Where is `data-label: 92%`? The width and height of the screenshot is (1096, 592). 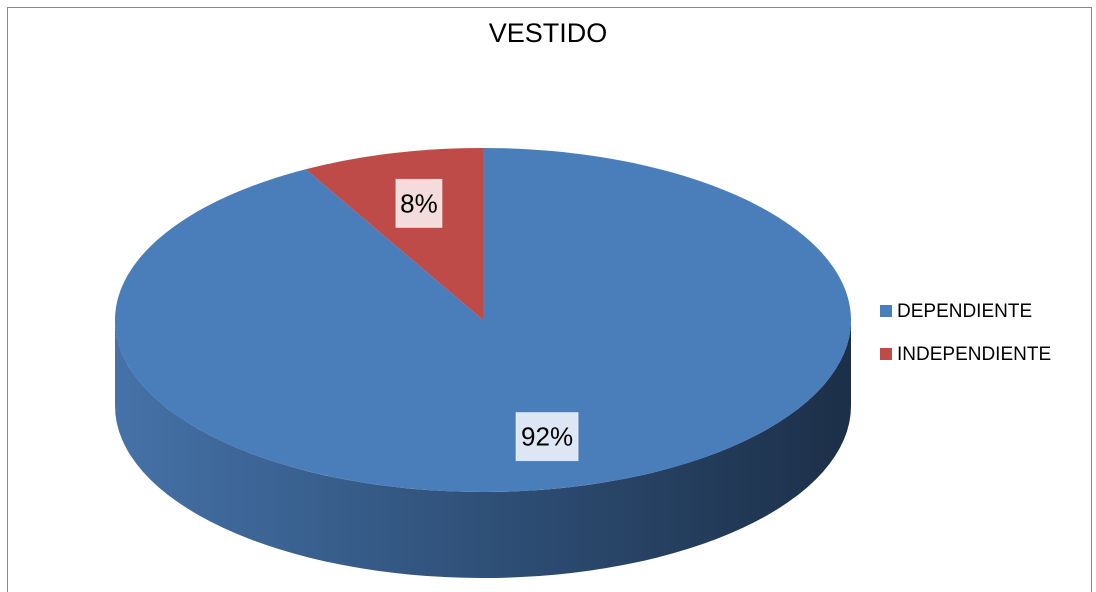 data-label: 92% is located at coordinates (547, 436).